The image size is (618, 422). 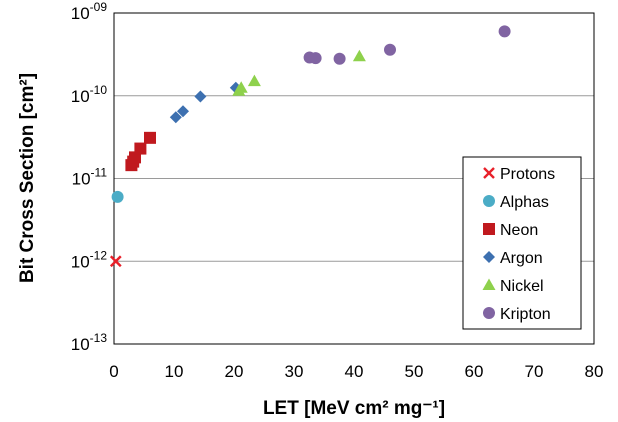 What do you see at coordinates (524, 202) in the screenshot?
I see `legend-label-alphas: Alphas` at bounding box center [524, 202].